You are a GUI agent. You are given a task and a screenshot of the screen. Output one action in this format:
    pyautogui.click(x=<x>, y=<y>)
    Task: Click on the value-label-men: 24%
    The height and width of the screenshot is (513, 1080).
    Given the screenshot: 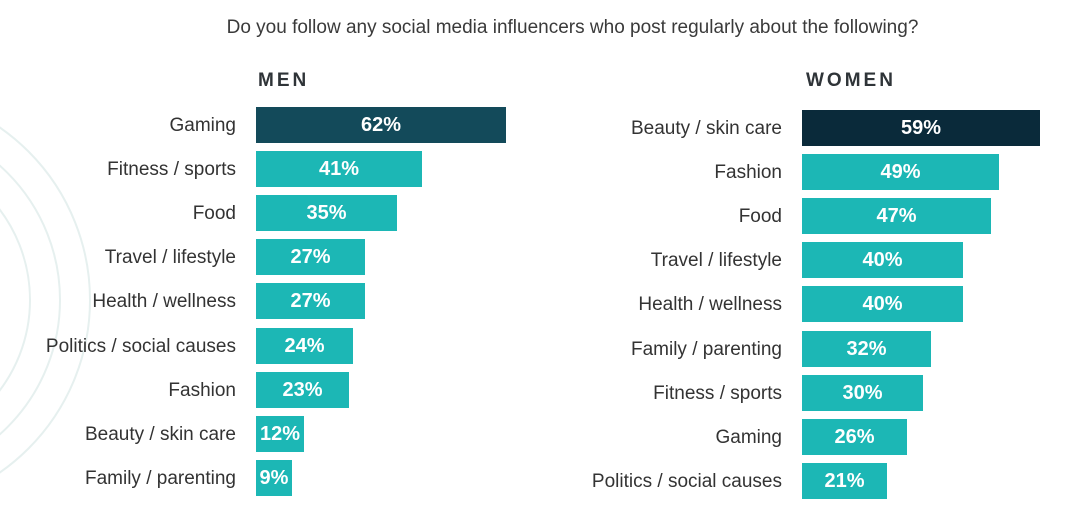 What is the action you would take?
    pyautogui.click(x=304, y=346)
    